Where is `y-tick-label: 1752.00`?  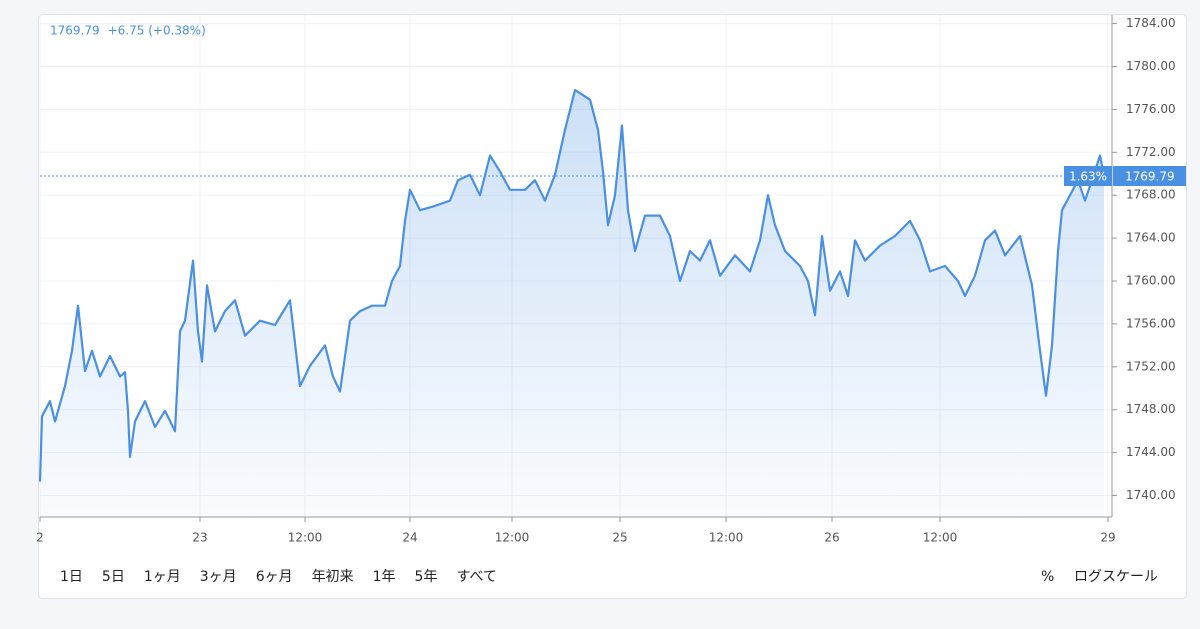
y-tick-label: 1752.00 is located at coordinates (1151, 366).